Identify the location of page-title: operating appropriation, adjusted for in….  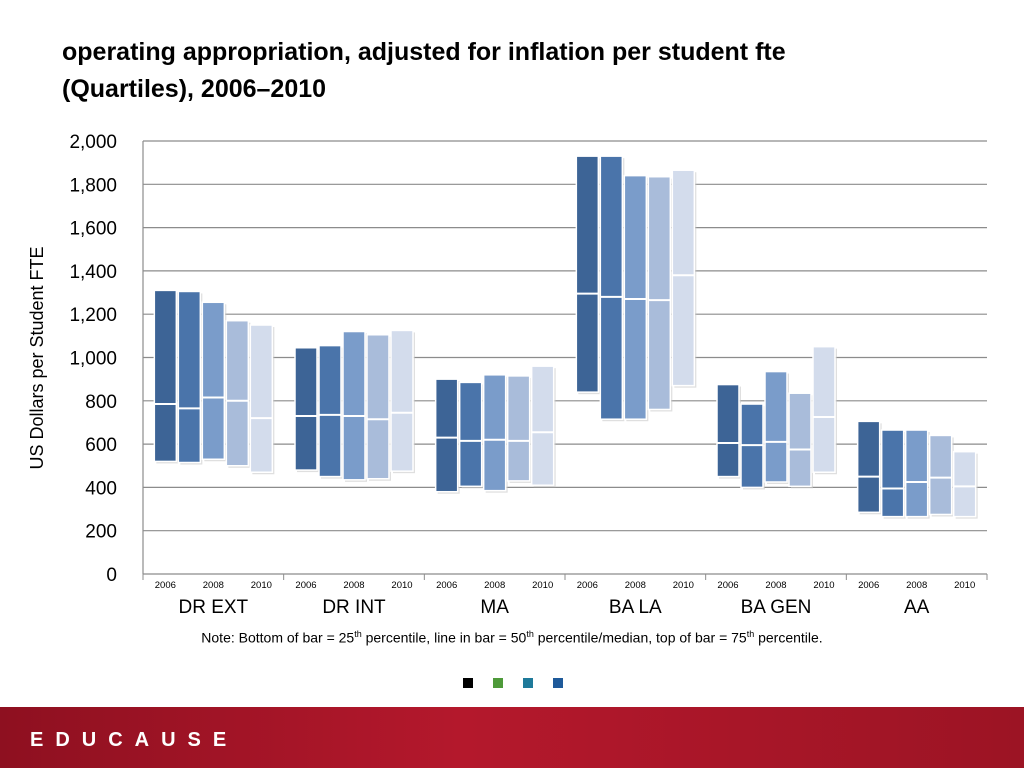
(527, 71).